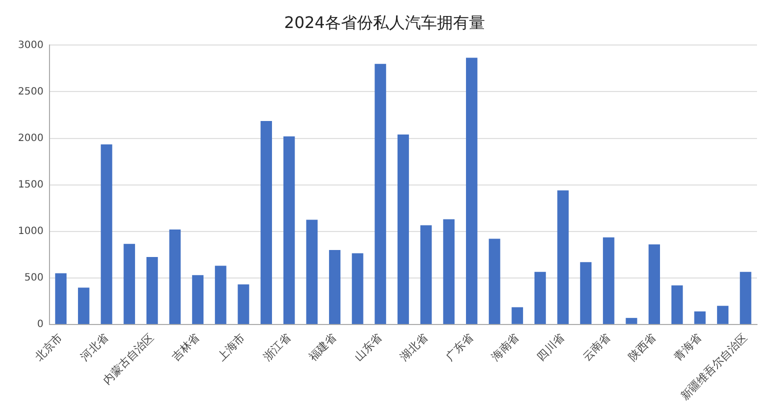 The height and width of the screenshot is (414, 775). Describe the element at coordinates (185, 347) in the screenshot. I see `x-tick-label: 吉林省` at that location.